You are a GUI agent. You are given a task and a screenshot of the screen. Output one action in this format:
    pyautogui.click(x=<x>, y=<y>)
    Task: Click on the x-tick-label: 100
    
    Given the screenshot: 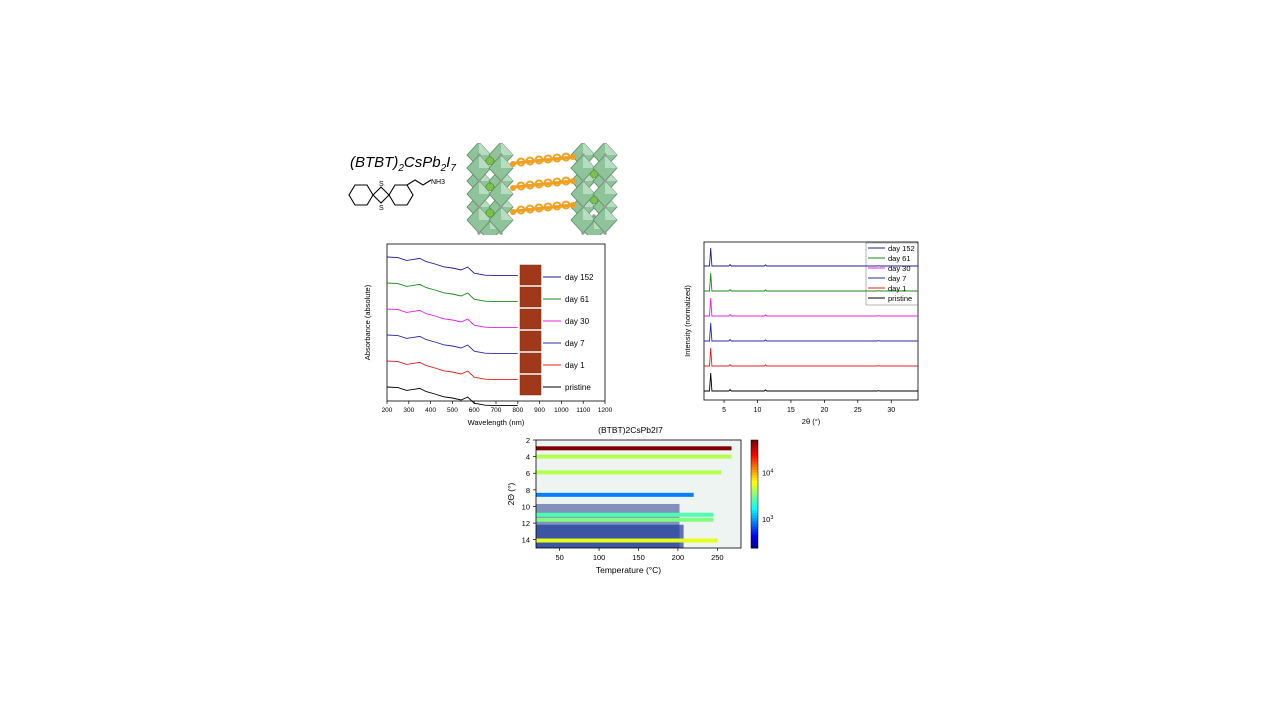 What is the action you would take?
    pyautogui.click(x=599, y=557)
    